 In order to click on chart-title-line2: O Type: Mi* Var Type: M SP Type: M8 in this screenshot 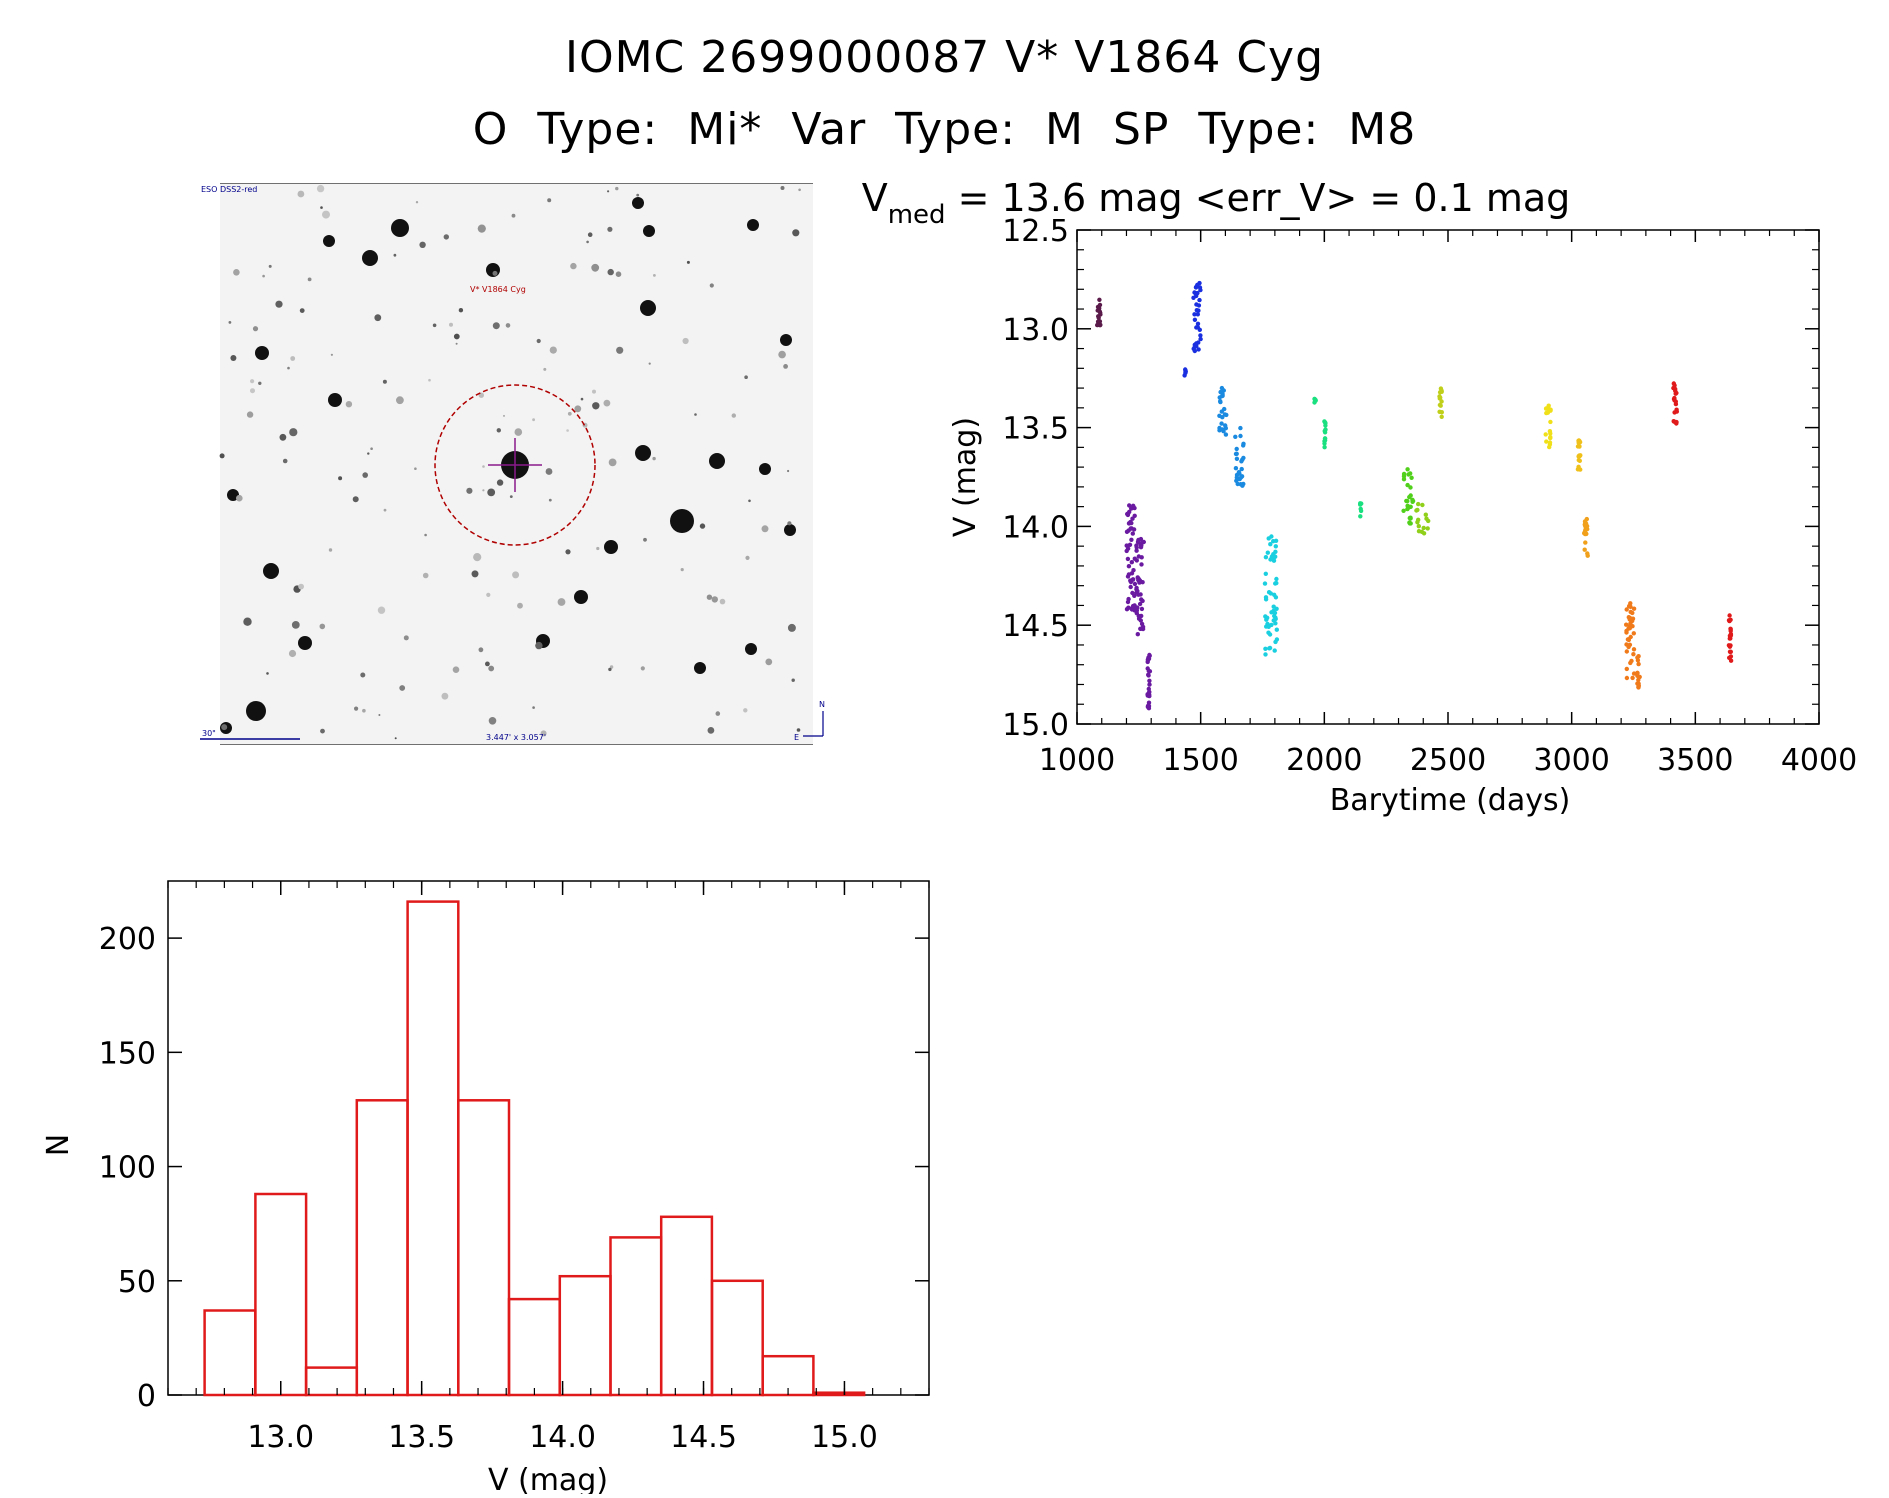, I will do `click(944, 129)`.